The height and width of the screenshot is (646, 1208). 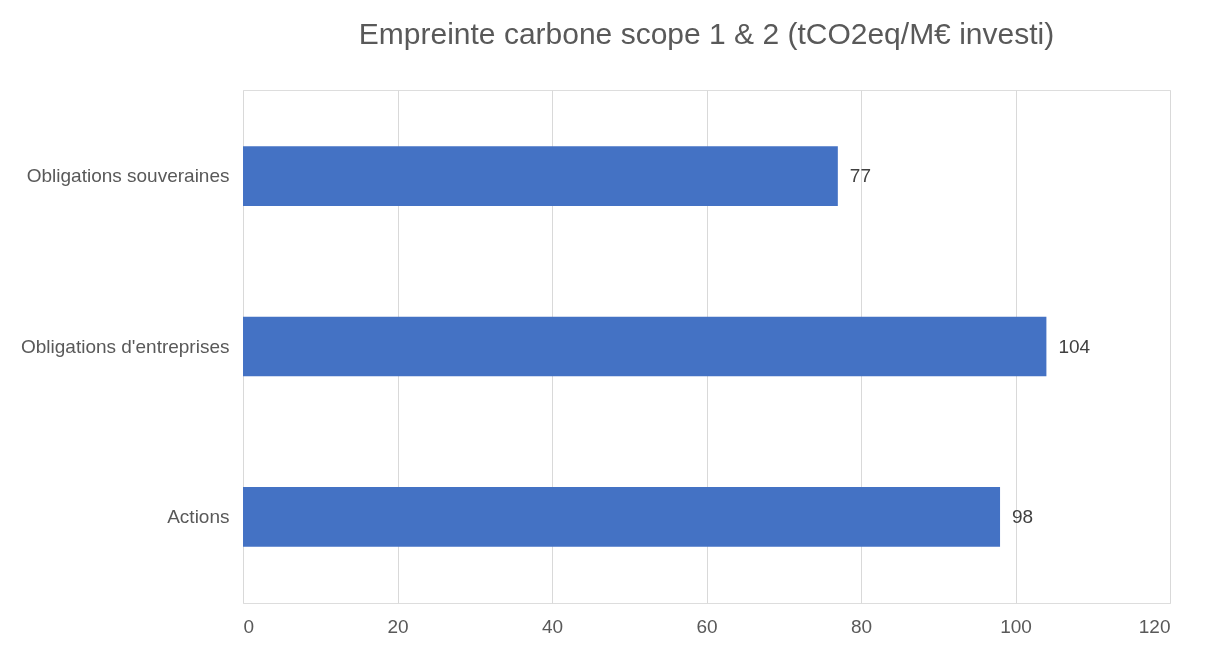 I want to click on x-tick-label: 120, so click(x=1154, y=626).